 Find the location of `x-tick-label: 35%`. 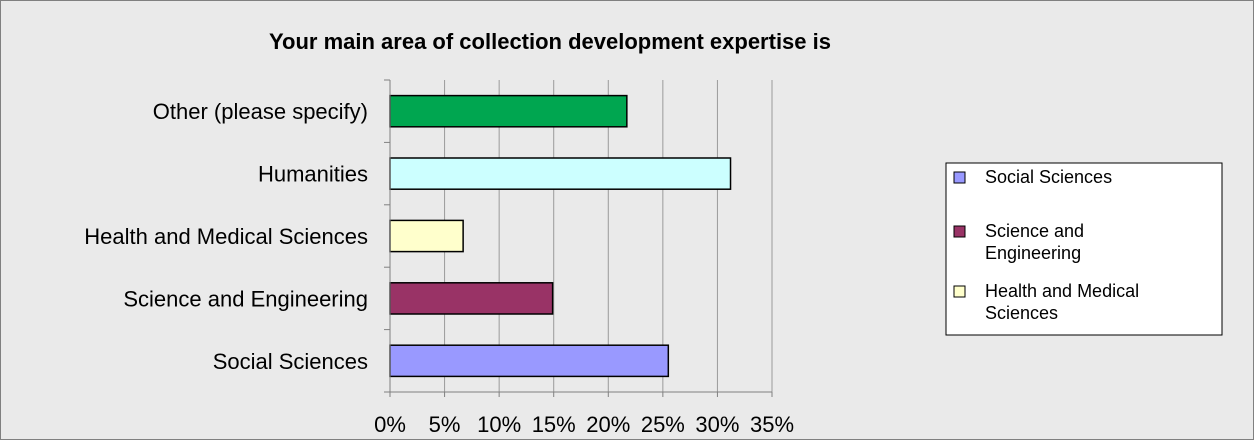

x-tick-label: 35% is located at coordinates (772, 424).